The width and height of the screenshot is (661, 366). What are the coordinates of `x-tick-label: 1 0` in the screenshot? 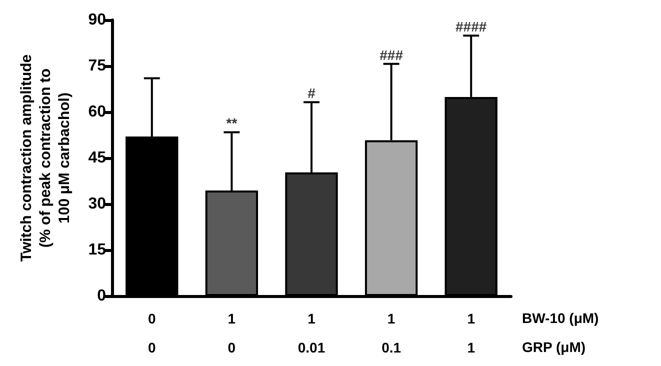 It's located at (232, 333).